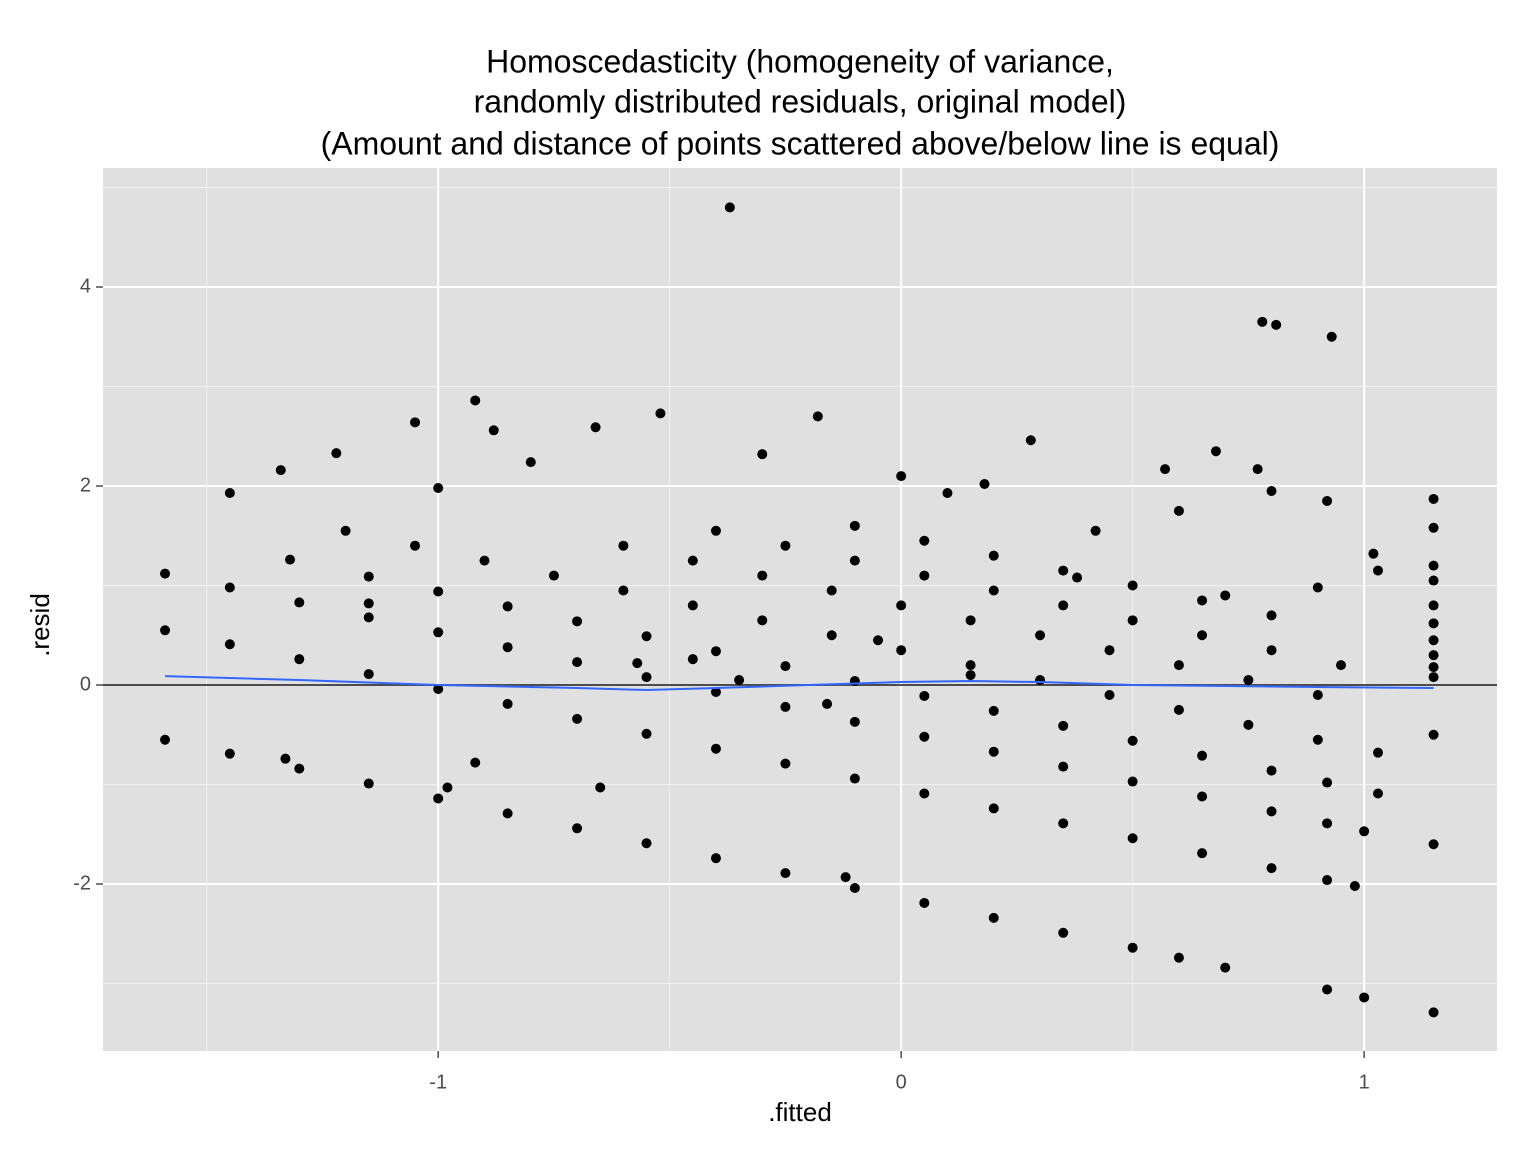  I want to click on x-tick-label: 0, so click(901, 1082).